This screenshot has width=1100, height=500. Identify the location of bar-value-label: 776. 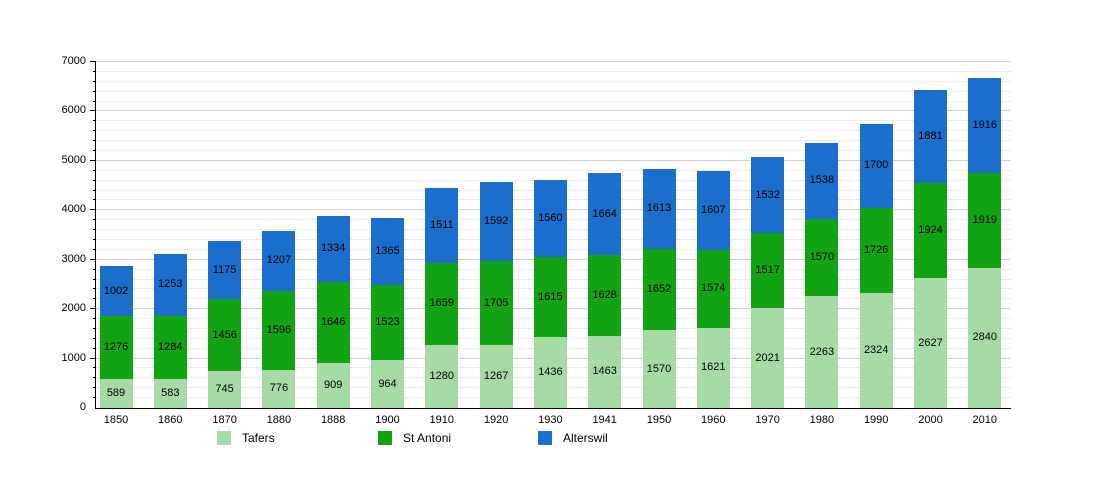
(279, 388).